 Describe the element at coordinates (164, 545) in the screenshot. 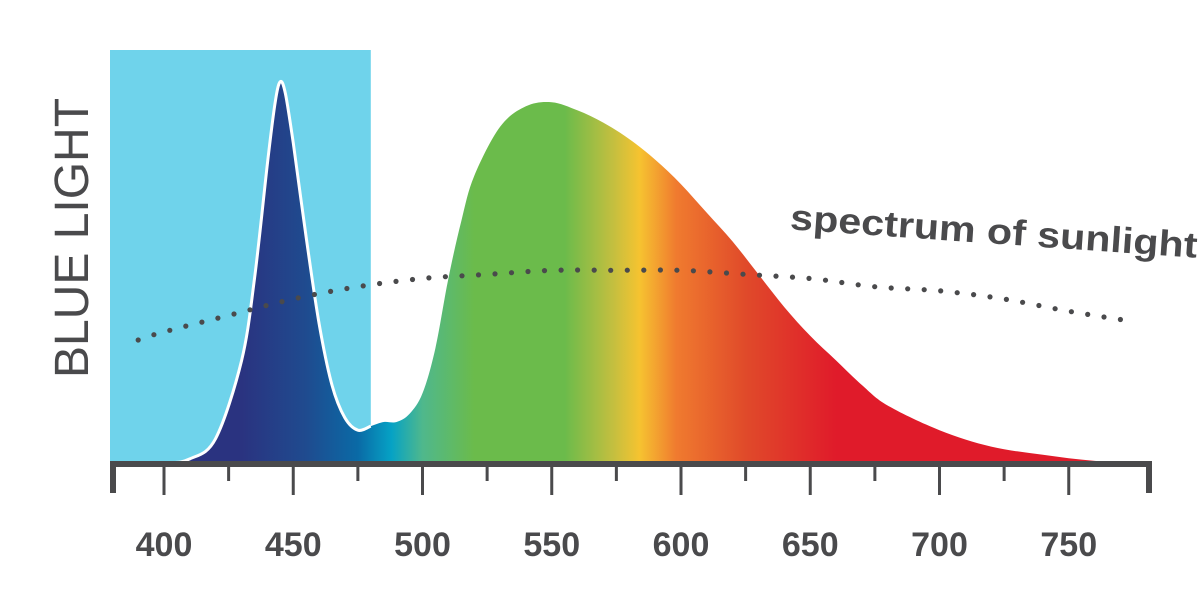

I see `x-tick-label: 400` at that location.